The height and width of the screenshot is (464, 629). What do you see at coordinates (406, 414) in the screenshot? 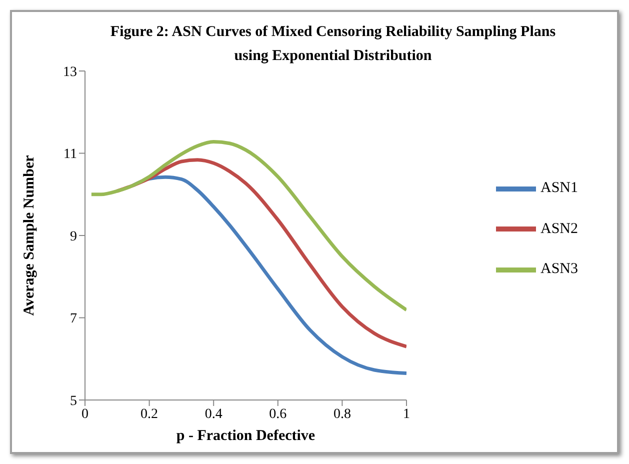
I see `x-tick-label: 1` at bounding box center [406, 414].